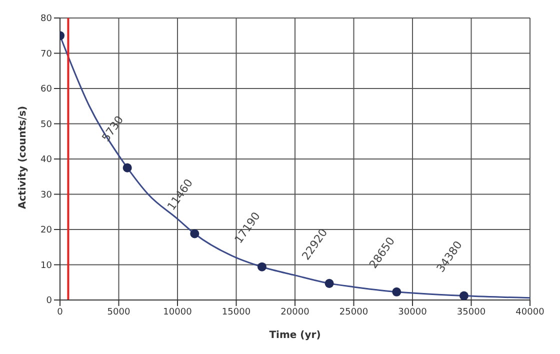 This screenshot has height=354, width=560. I want to click on y-tick-label: 80, so click(46, 19).